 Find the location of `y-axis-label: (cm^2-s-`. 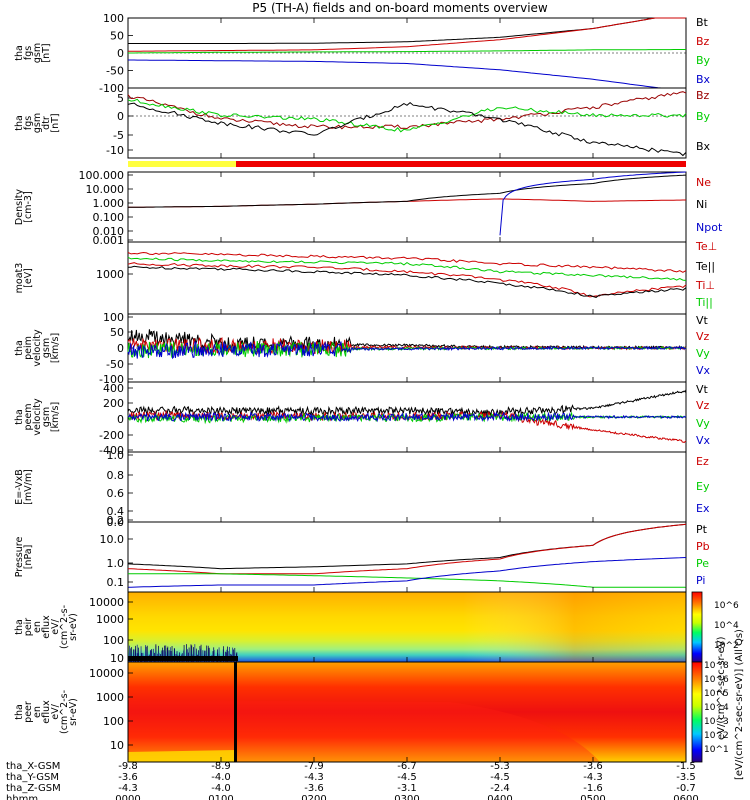

y-axis-label: (cm^2-s- is located at coordinates (64, 712).